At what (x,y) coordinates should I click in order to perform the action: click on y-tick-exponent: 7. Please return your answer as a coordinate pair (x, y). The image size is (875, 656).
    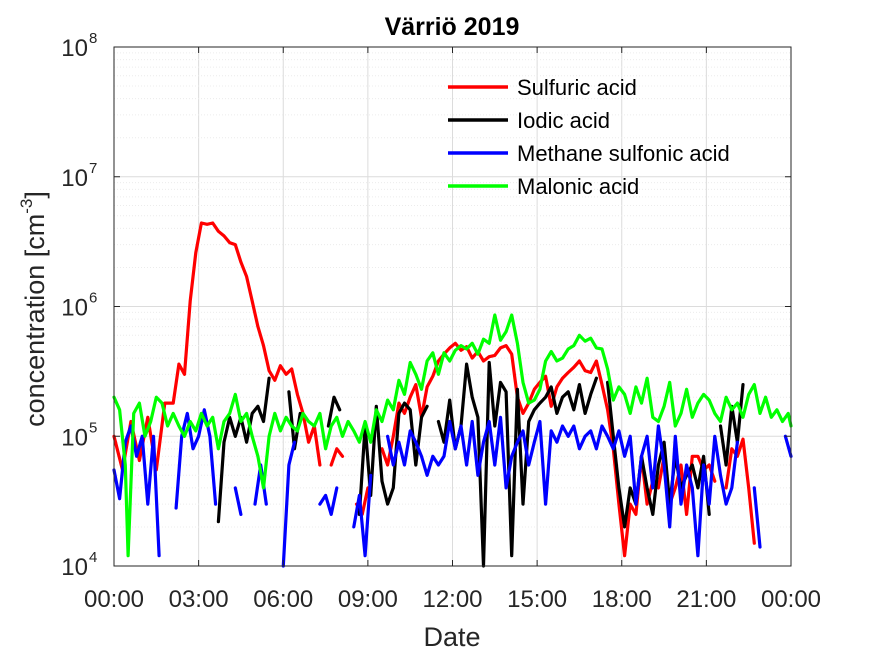
    Looking at the image, I should click on (93, 168).